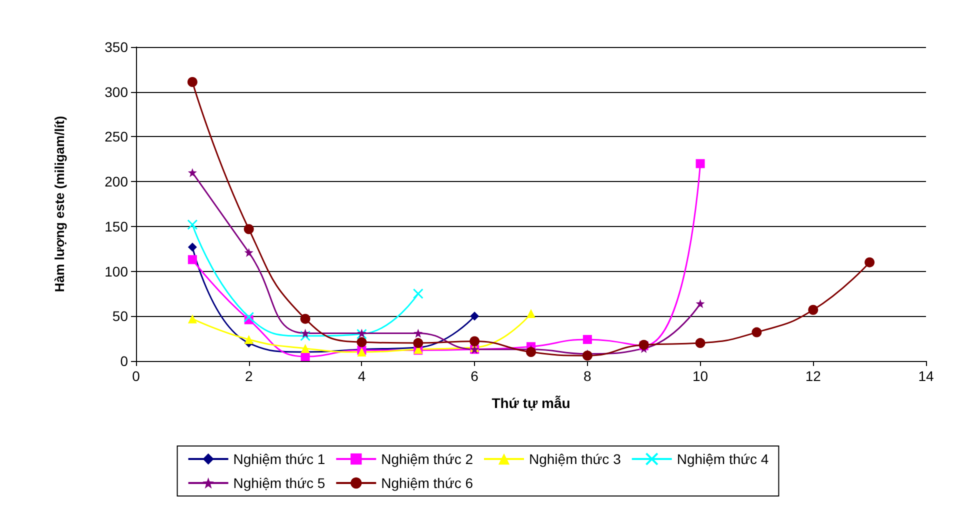 This screenshot has height=517, width=960. I want to click on y-tick-label: 0, so click(124, 361).